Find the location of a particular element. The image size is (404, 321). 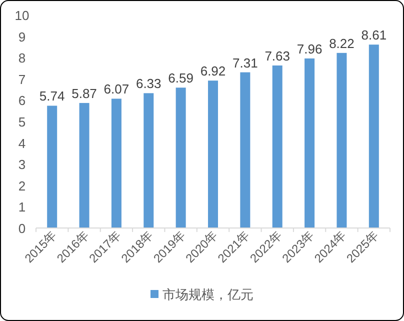

y-tick-label: 5 is located at coordinates (22, 122).